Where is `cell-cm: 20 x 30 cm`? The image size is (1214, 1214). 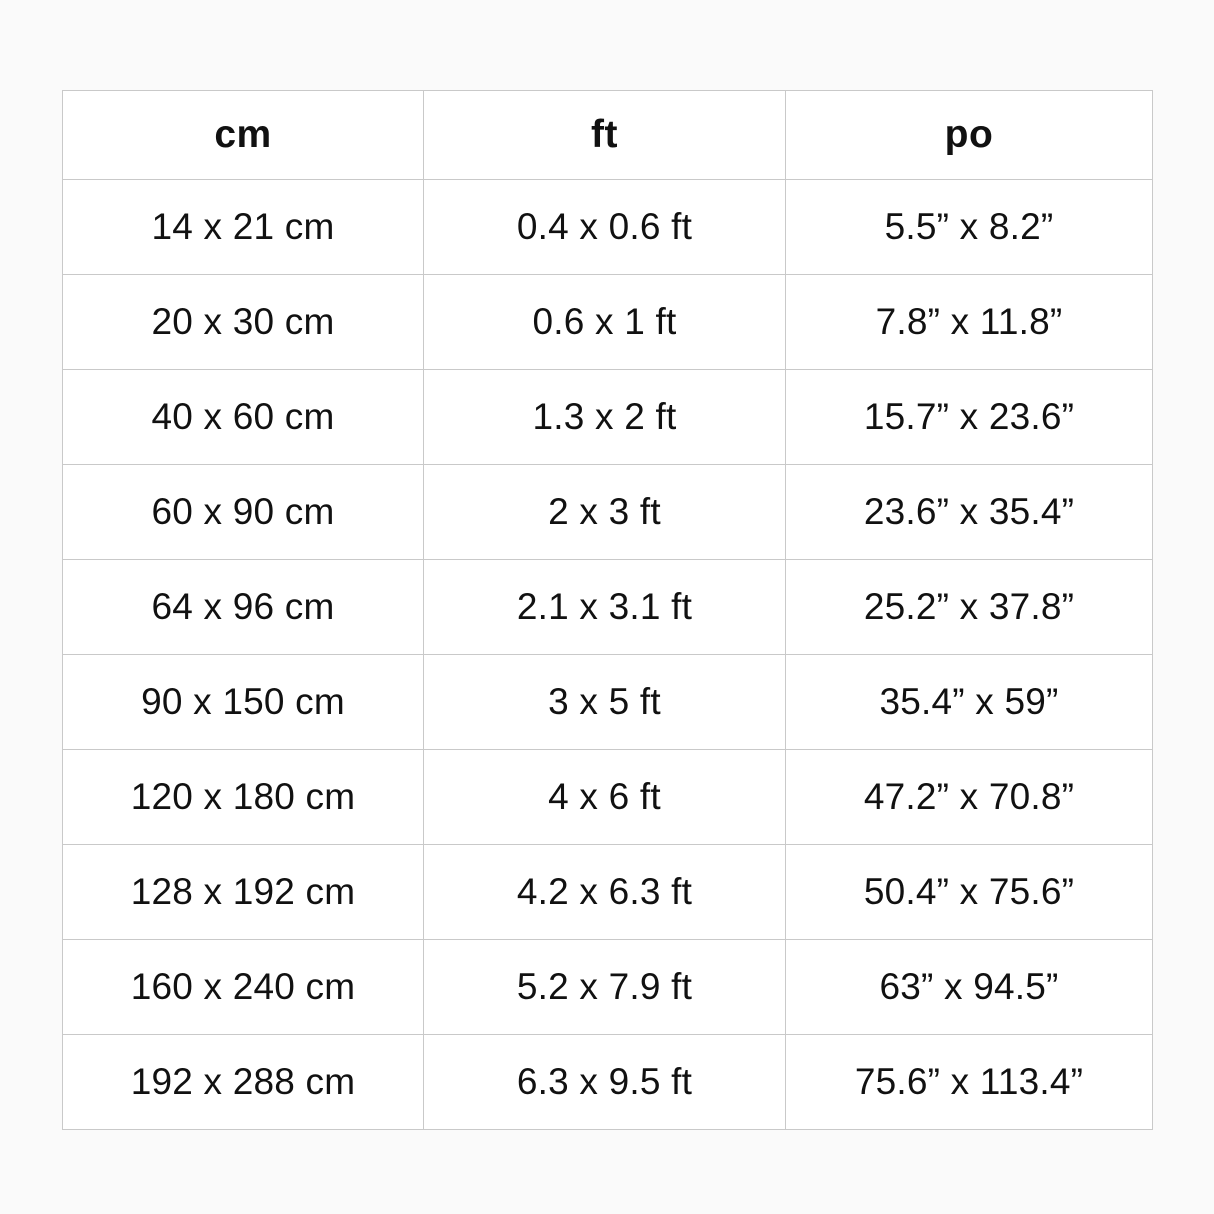
cell-cm: 20 x 30 cm is located at coordinates (243, 322).